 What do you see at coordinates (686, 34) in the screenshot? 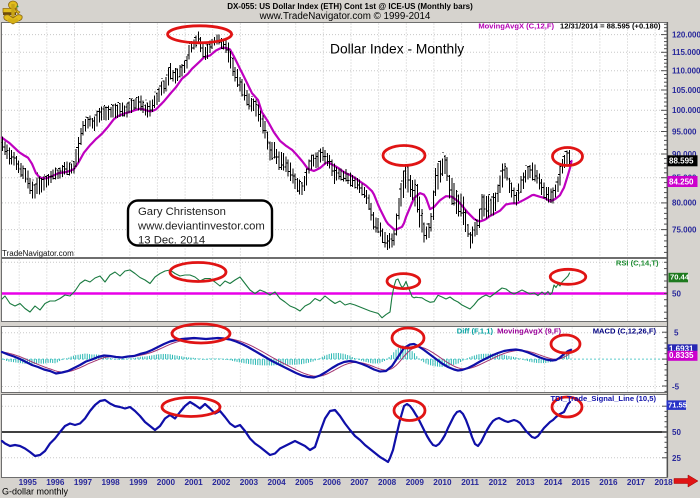
I see `svg-text: 120.000` at bounding box center [686, 34].